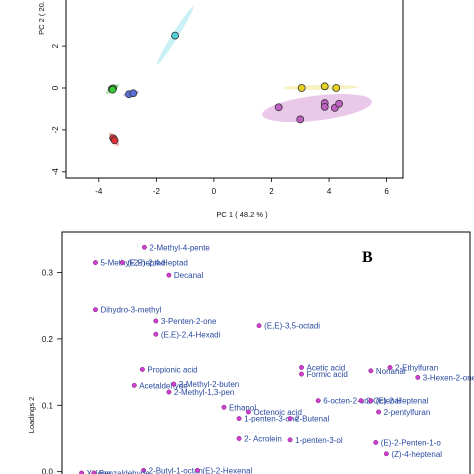 This screenshot has height=474, width=474. Describe the element at coordinates (386, 191) in the screenshot. I see `x-tick-label: 6` at that location.